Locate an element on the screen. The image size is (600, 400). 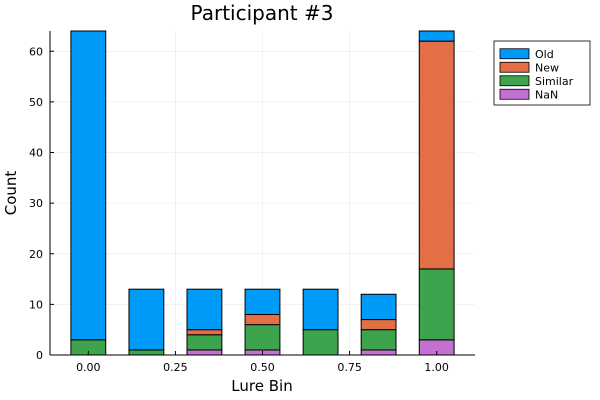
legend-label-nan: NaN is located at coordinates (546, 94).